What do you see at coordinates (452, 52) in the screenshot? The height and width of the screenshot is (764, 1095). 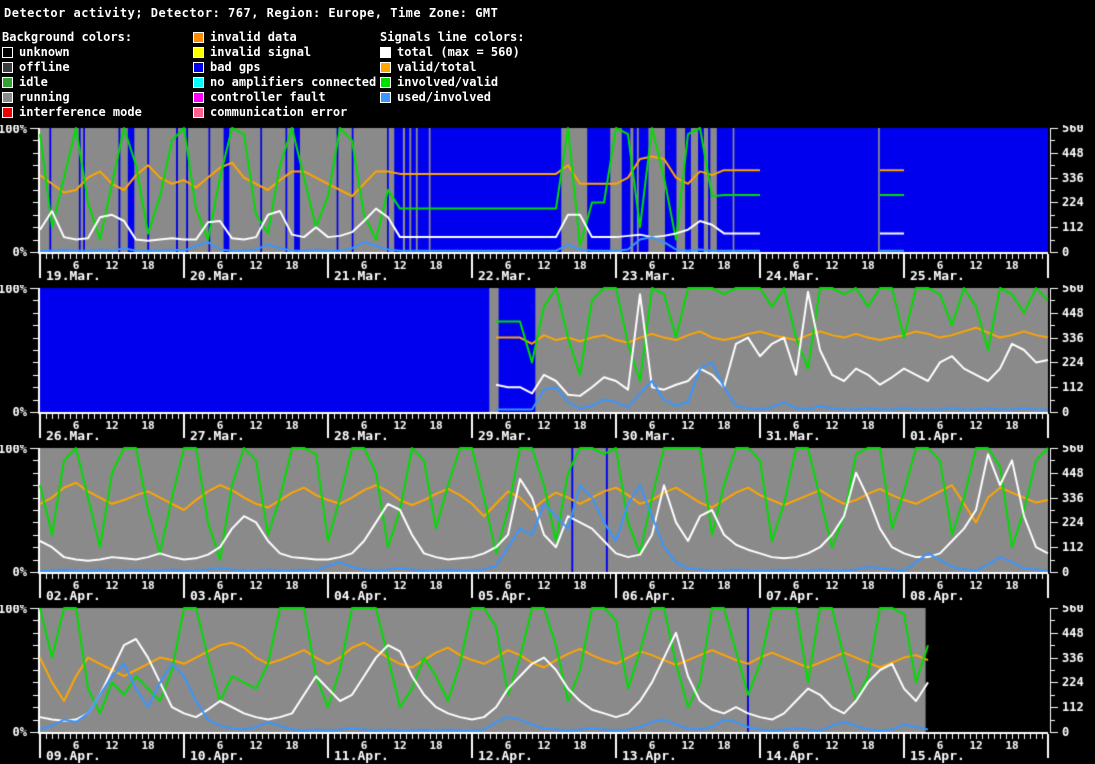 I see `legend-item-total: total (max = 560)` at bounding box center [452, 52].